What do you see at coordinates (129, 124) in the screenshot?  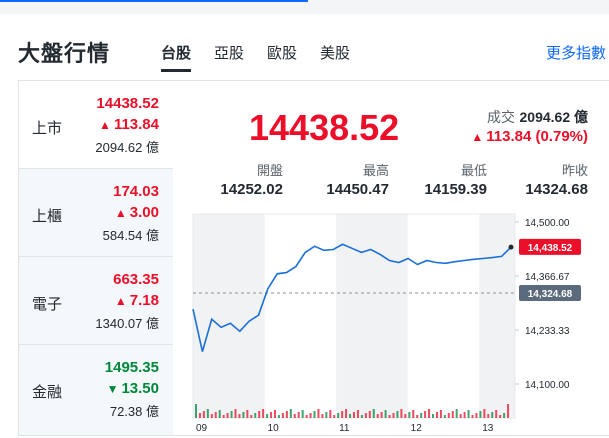 I see `index-change: ▲ 113.84` at bounding box center [129, 124].